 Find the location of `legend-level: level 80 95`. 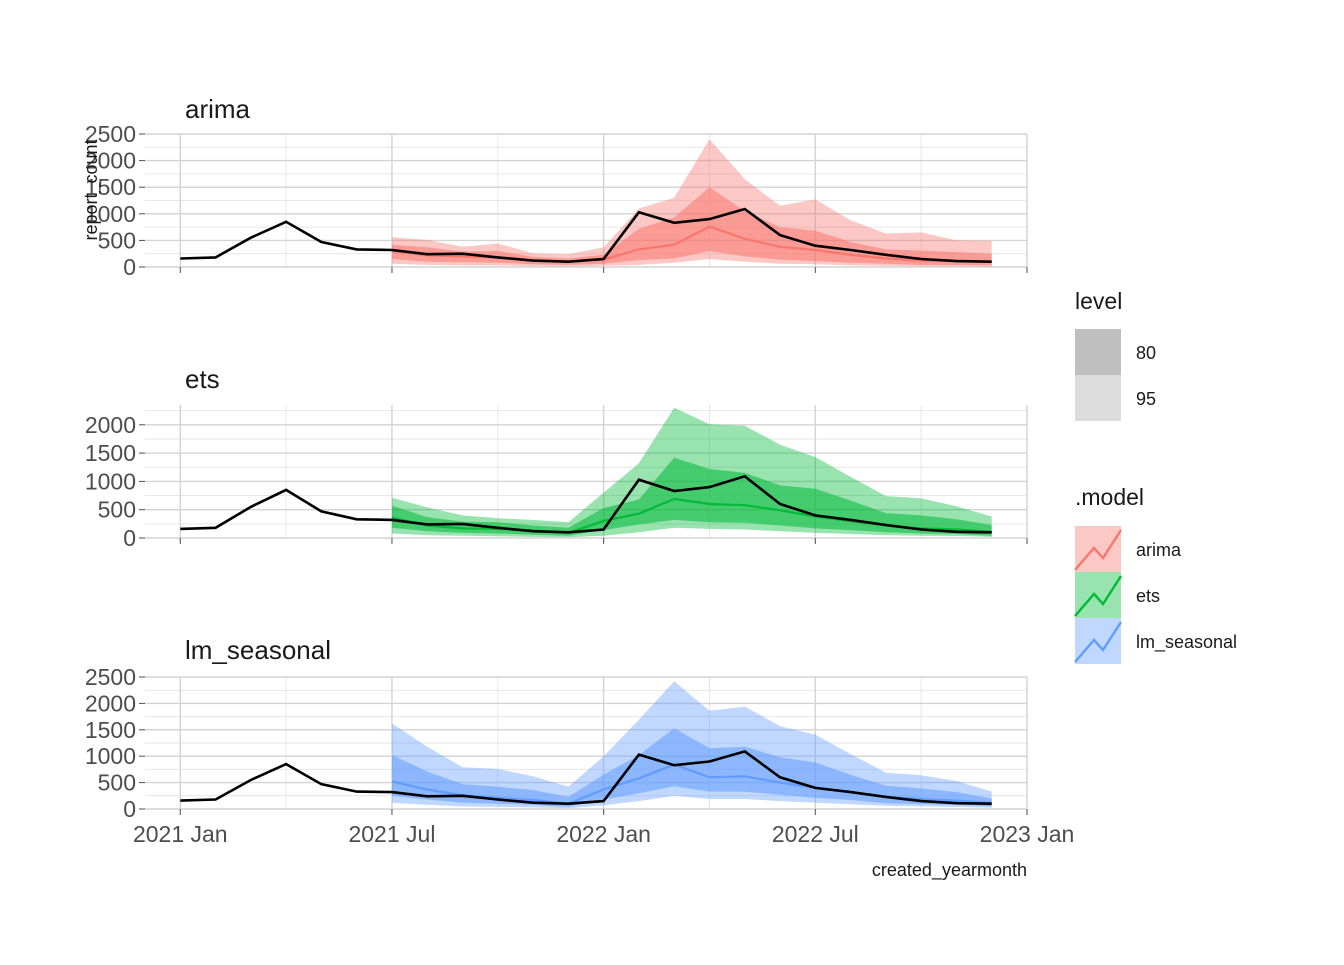

legend-level: level 80 95 is located at coordinates (1115, 354).